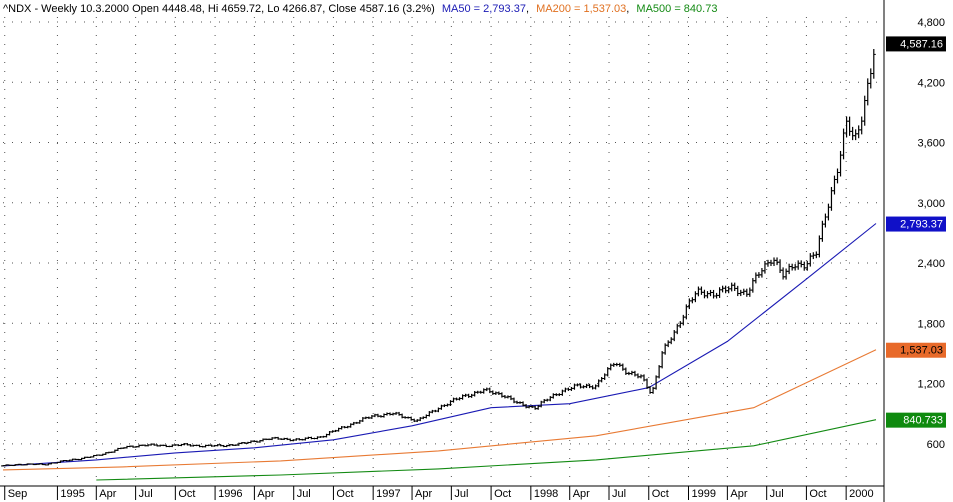 The height and width of the screenshot is (502, 953). What do you see at coordinates (486, 450) in the screenshot?
I see `series-ma500-line` at bounding box center [486, 450].